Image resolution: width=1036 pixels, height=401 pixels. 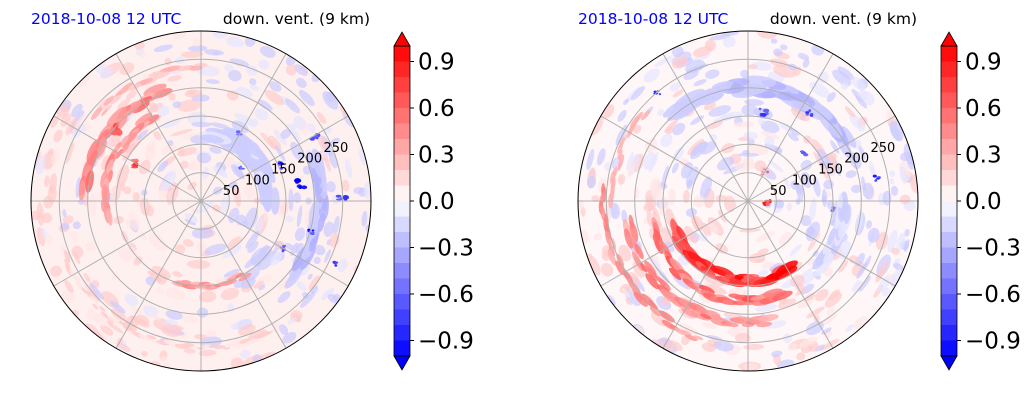 What do you see at coordinates (296, 19) in the screenshot?
I see `panel-title-right: down. vent. (9 km)` at bounding box center [296, 19].